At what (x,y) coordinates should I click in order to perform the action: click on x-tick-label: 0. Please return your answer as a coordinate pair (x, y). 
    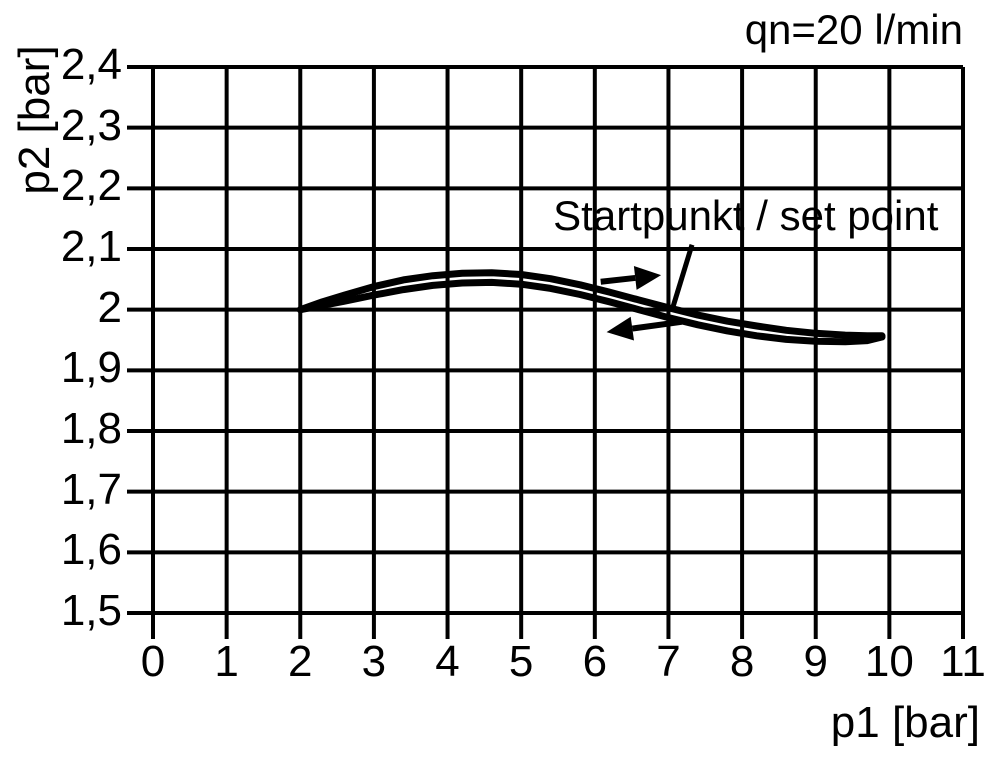
    Looking at the image, I should click on (153, 661).